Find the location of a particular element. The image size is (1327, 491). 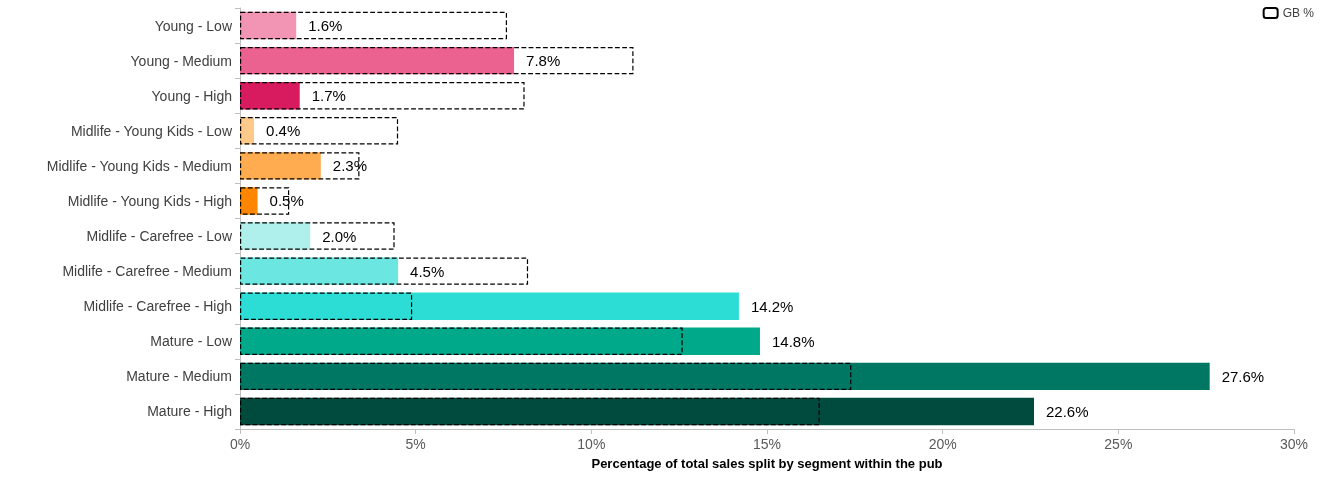

data-label: 27.6% is located at coordinates (1243, 376).